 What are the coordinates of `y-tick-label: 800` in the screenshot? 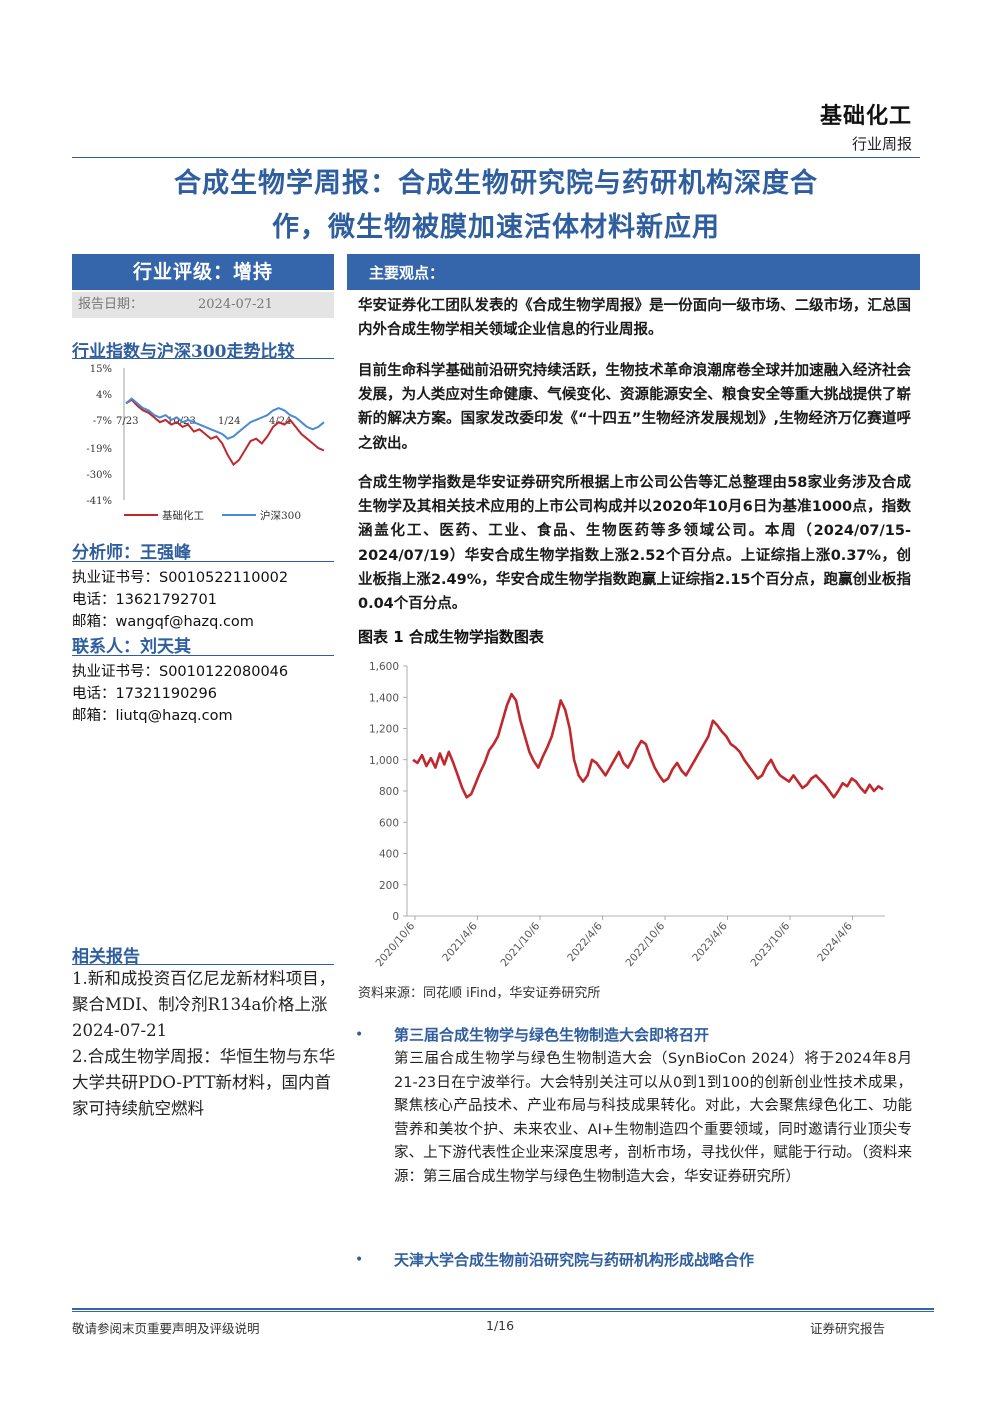 It's located at (389, 792).